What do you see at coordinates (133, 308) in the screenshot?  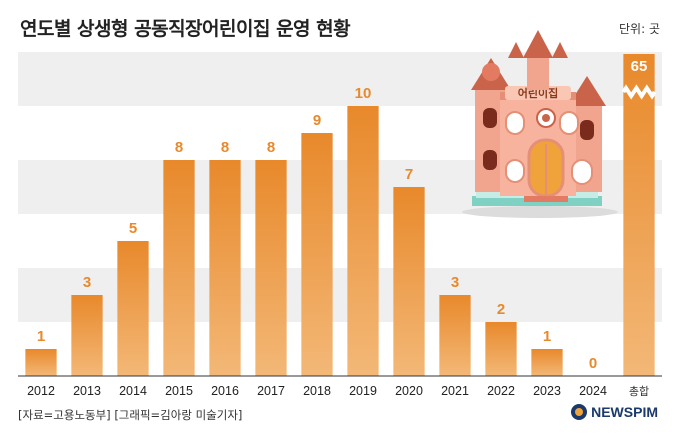 I see `bar-2014` at bounding box center [133, 308].